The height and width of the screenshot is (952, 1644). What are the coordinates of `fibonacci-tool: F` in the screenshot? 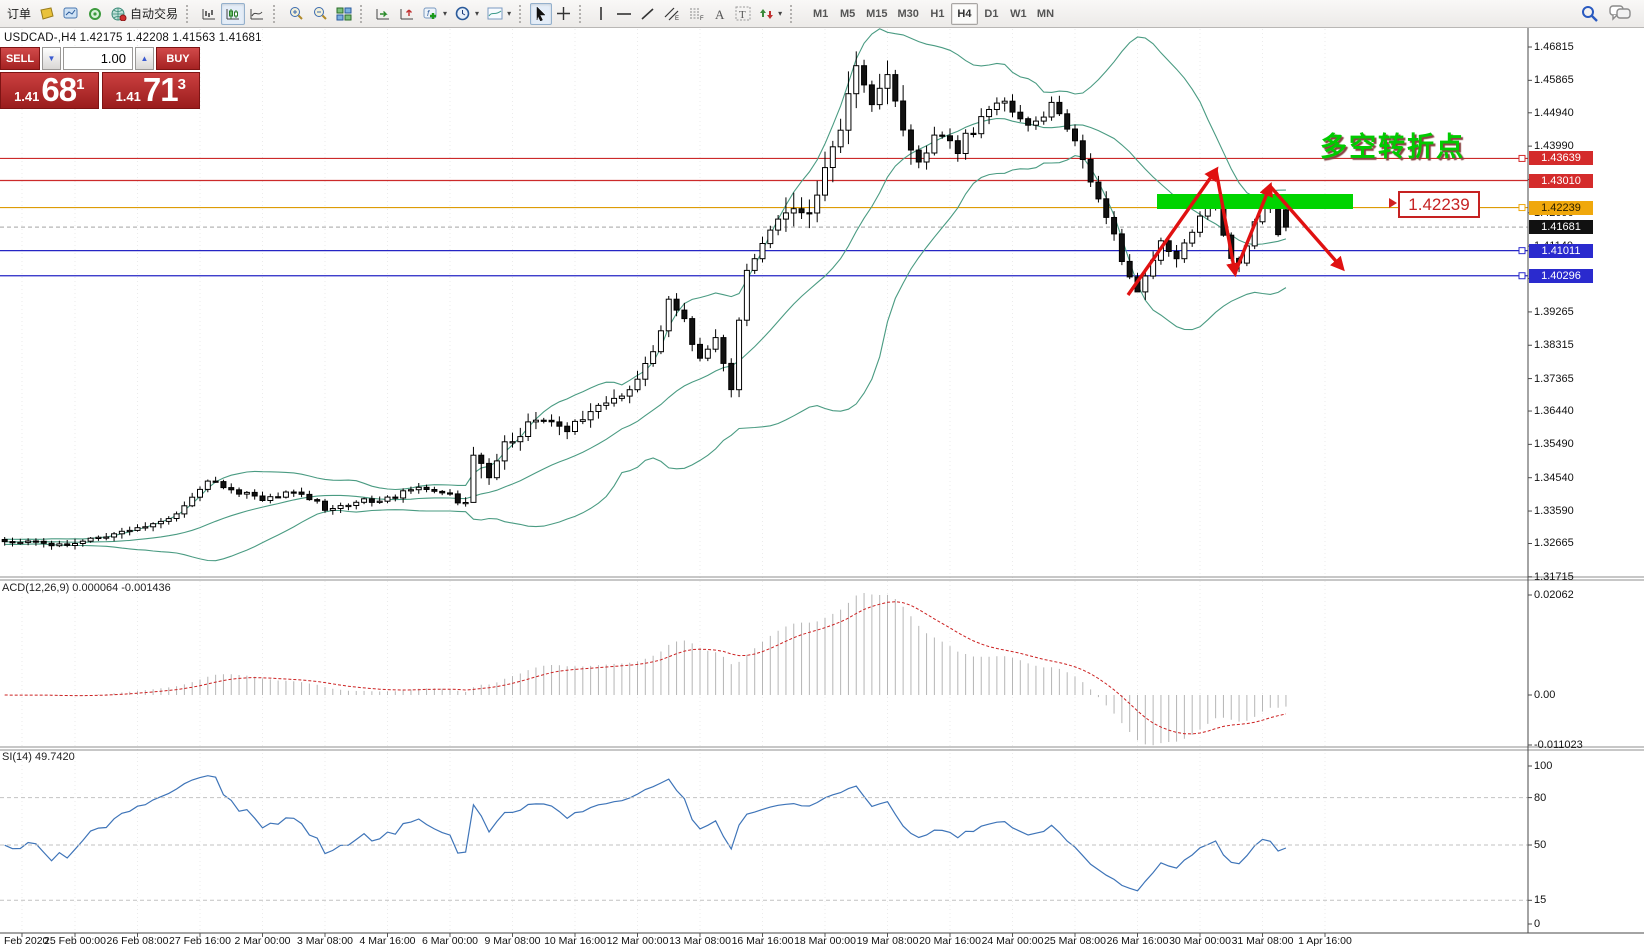 It's located at (696, 14).